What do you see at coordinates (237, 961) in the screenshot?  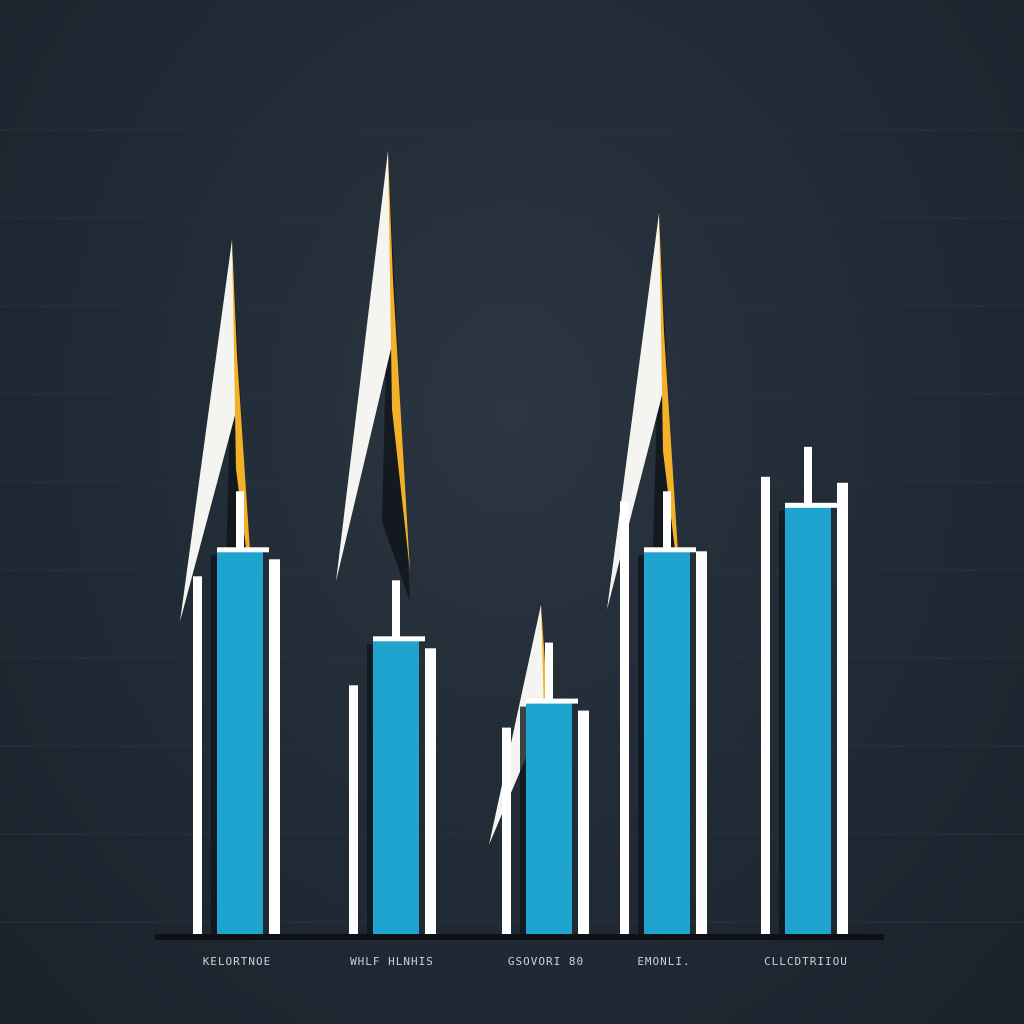 I see `category-label: KELORTNOE` at bounding box center [237, 961].